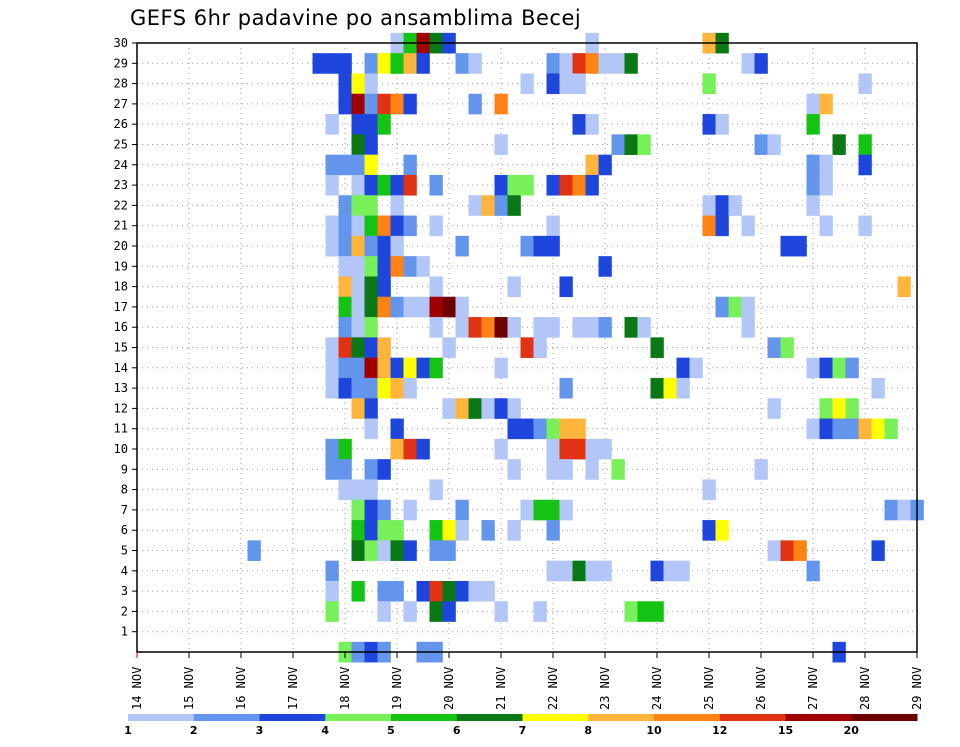 The width and height of the screenshot is (960, 747). I want to click on x-tick-label: 18 NOV, so click(345, 688).